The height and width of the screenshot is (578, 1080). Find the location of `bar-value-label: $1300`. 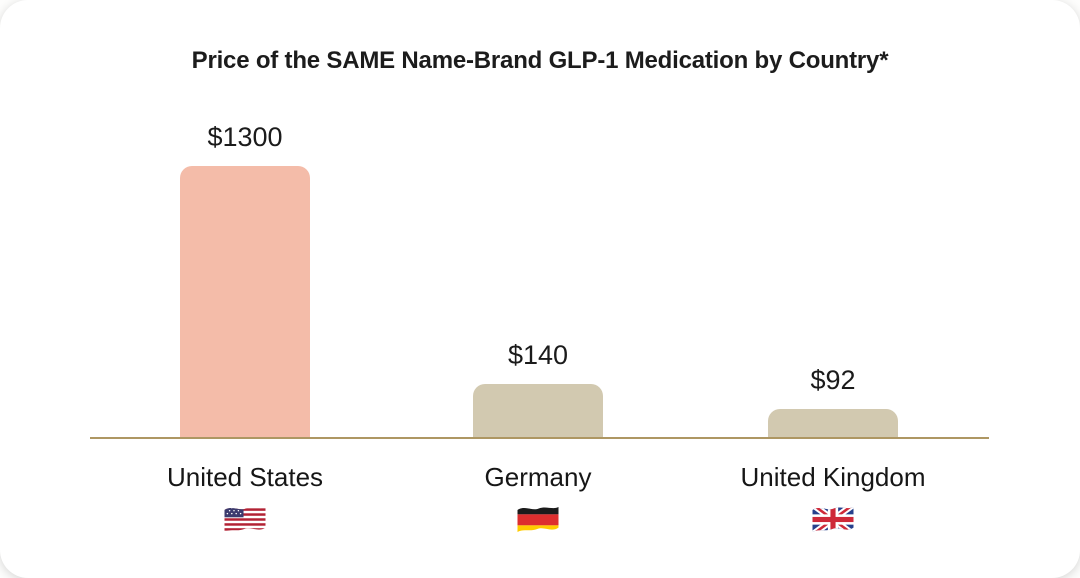

bar-value-label: $1300 is located at coordinates (245, 136).